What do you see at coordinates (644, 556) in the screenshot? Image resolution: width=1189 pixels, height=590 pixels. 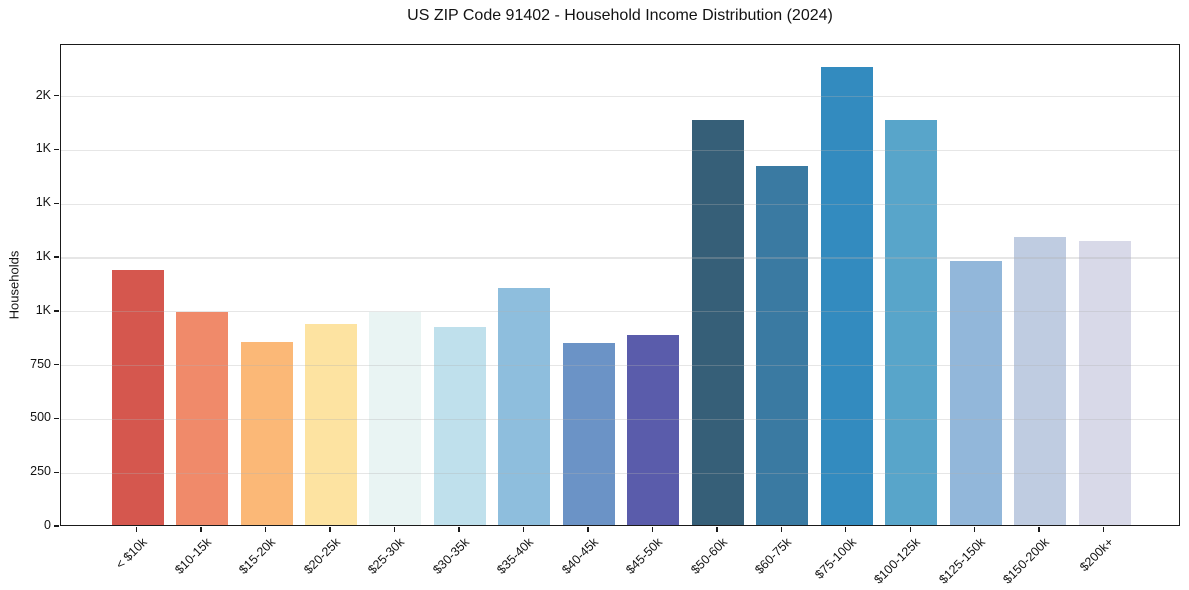 I see `x-tick-label: $45-50k` at bounding box center [644, 556].